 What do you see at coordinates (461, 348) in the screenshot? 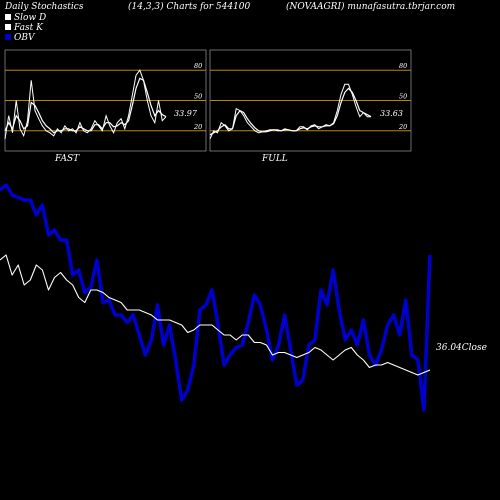
I see `close-value-label: 36.04Close` at bounding box center [461, 348].